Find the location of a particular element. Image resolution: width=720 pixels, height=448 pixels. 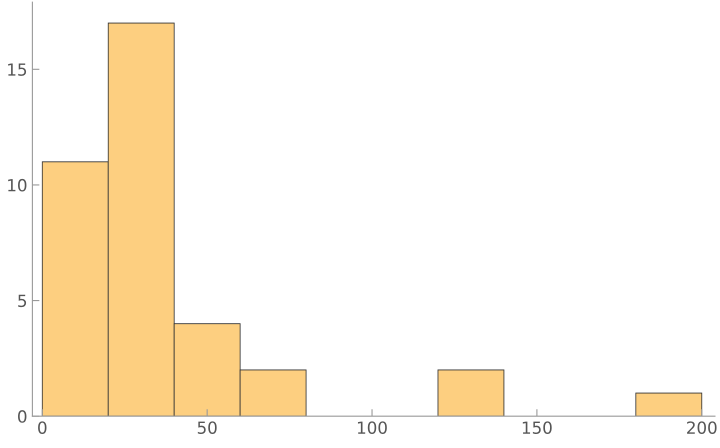

x-tick-label: 150 is located at coordinates (537, 427).